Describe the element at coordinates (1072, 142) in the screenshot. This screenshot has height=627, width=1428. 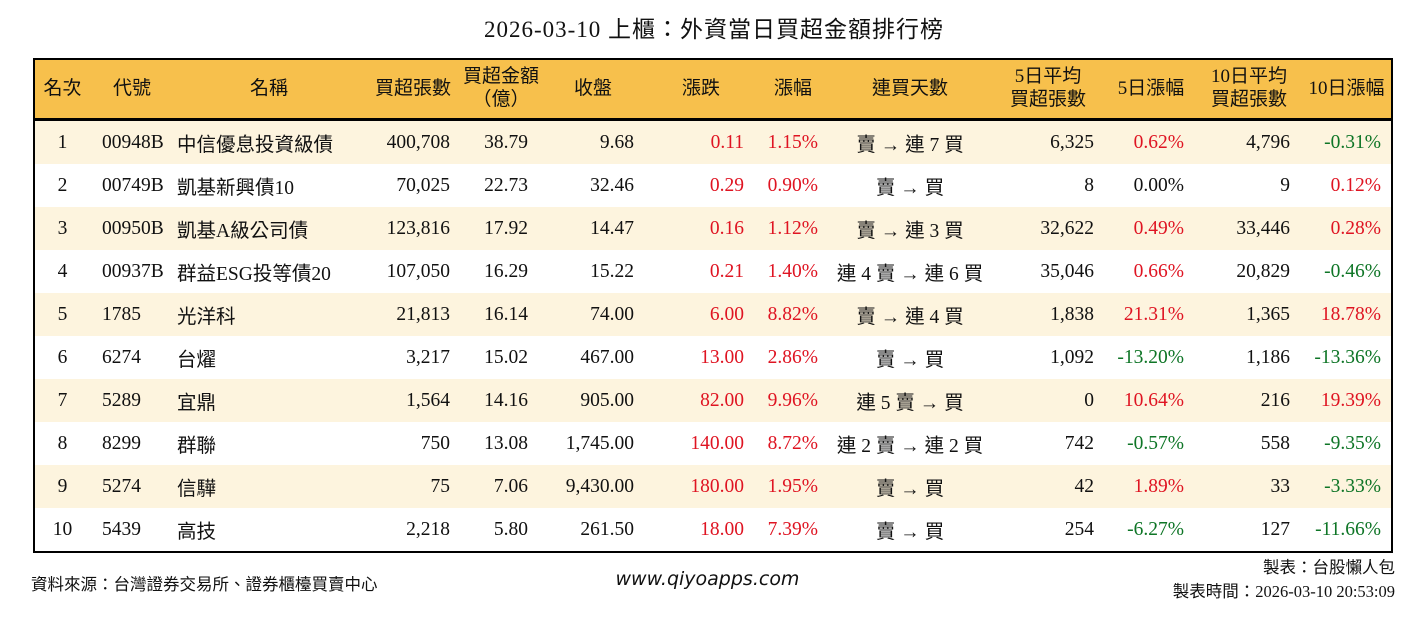
I see `cell-avg5: 6,325` at that location.